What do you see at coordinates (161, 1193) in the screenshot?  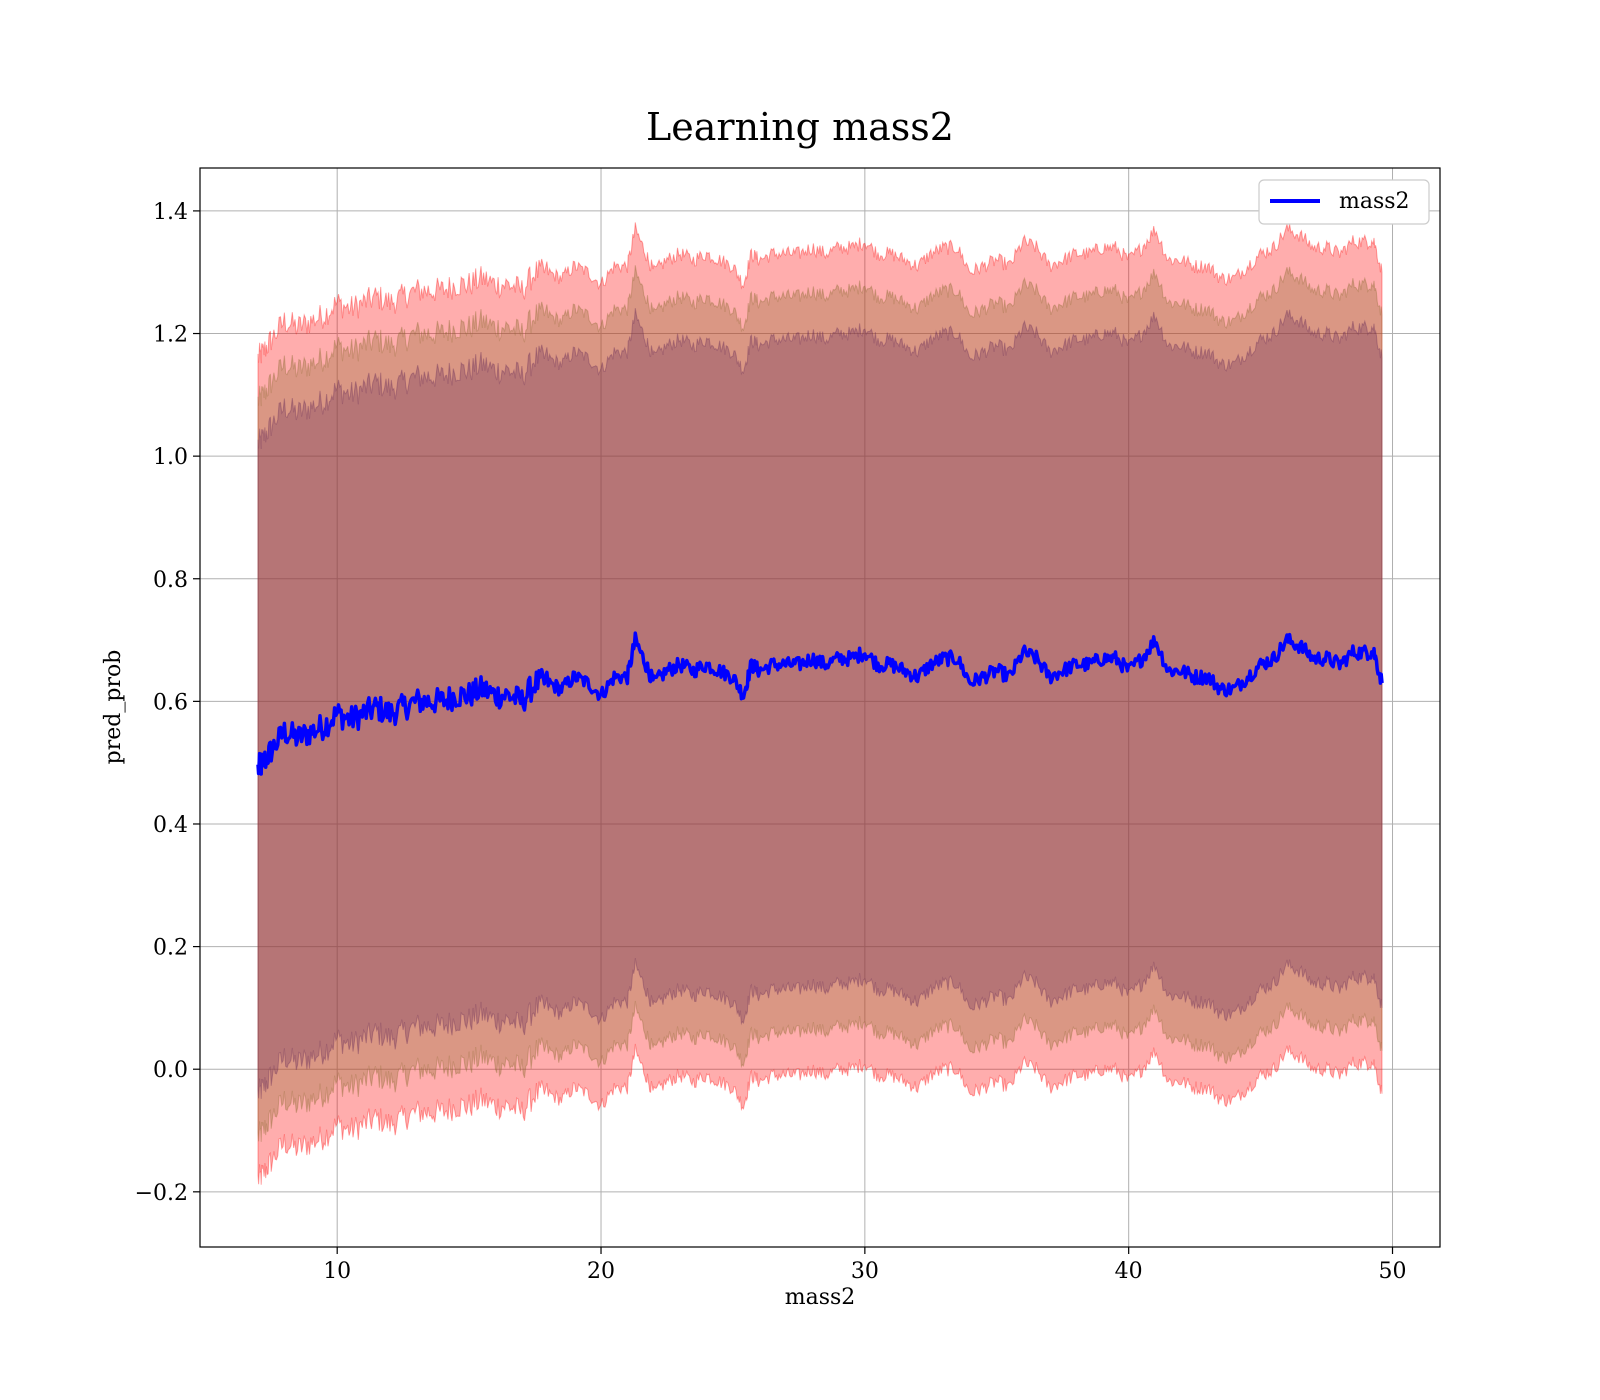 I see `y-tick-label: −0.2` at bounding box center [161, 1193].